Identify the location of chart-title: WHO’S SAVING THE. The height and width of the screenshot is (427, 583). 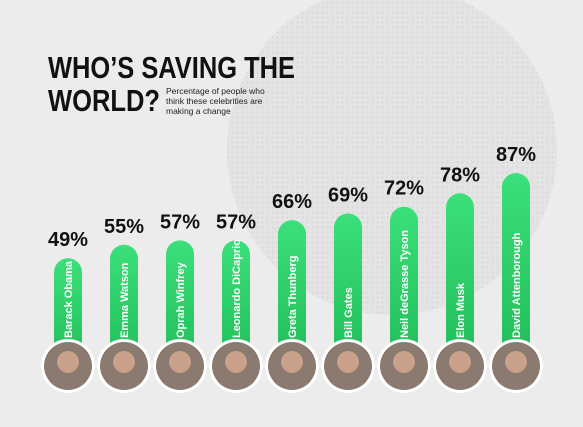
(171, 67).